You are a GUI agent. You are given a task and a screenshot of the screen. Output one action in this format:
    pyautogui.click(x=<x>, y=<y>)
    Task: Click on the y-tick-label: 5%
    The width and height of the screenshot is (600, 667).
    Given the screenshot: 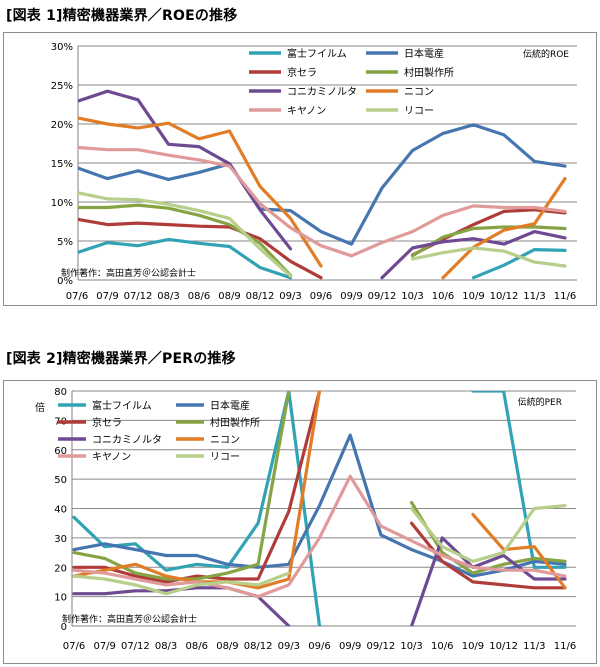 What is the action you would take?
    pyautogui.click(x=65, y=242)
    